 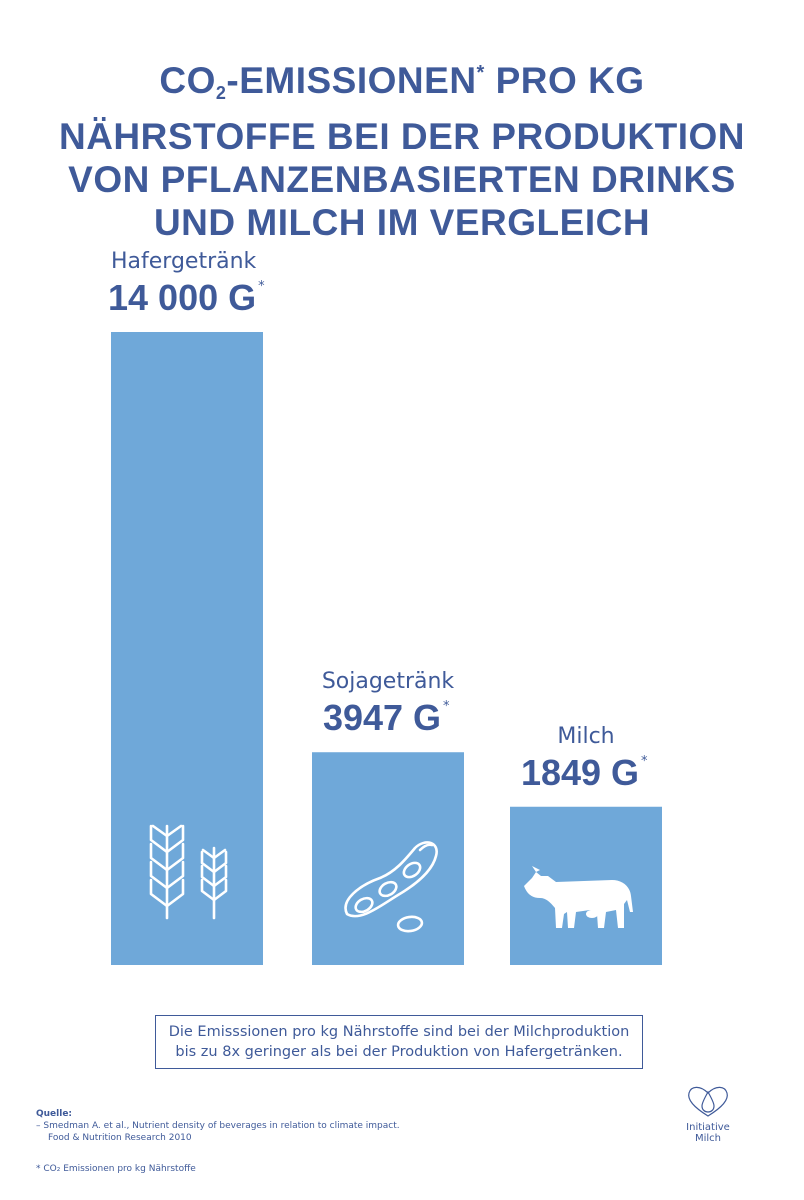 What do you see at coordinates (184, 261) in the screenshot?
I see `category-label-hafer: Hafergetränk` at bounding box center [184, 261].